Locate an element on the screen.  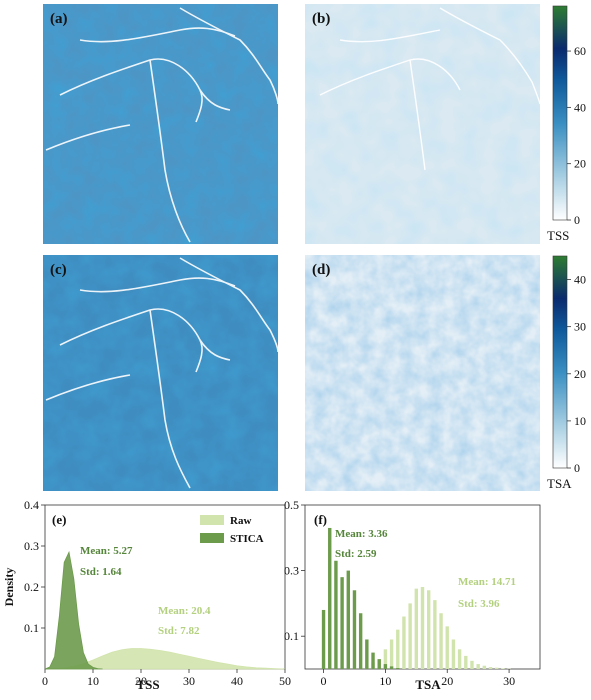
legend-label-raw: Raw is located at coordinates (240, 521).